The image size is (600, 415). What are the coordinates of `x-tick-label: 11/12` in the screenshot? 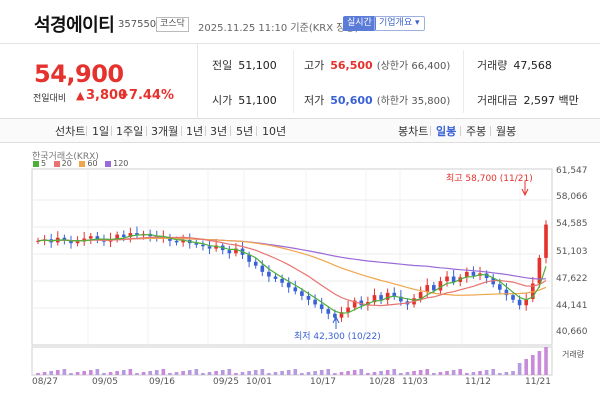 It's located at (478, 382).